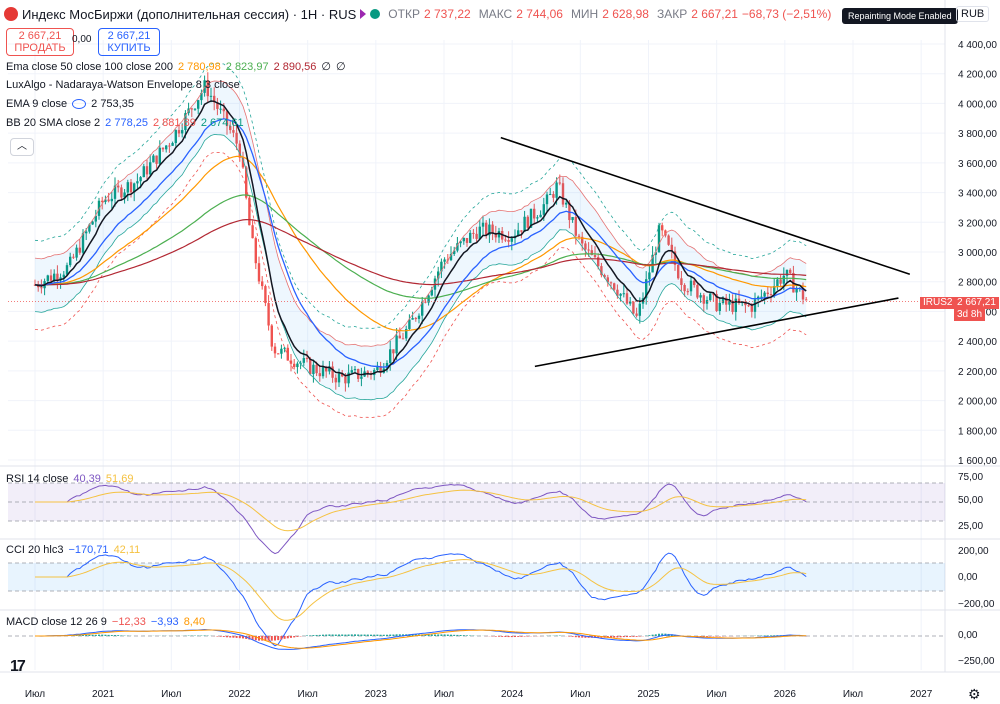 The width and height of the screenshot is (1000, 704). I want to click on open-value: 2 737,22, so click(447, 14).